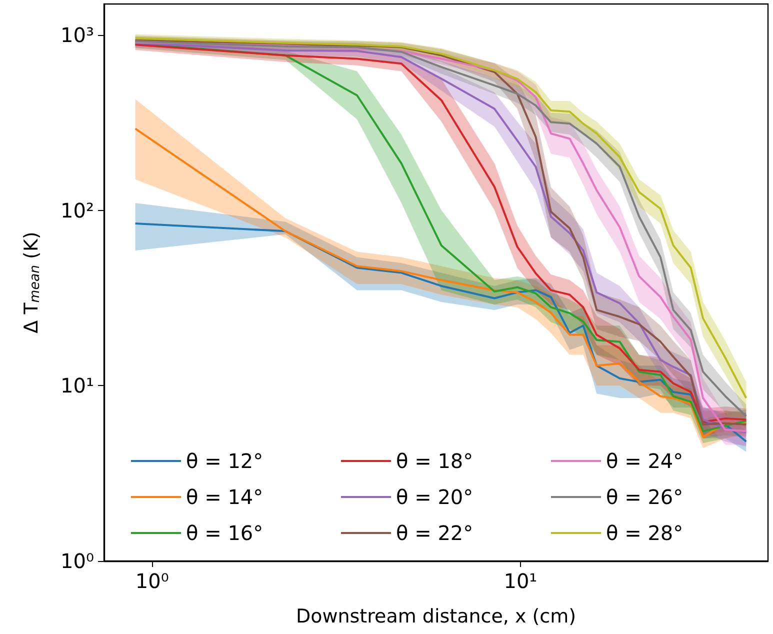  Describe the element at coordinates (77, 386) in the screenshot. I see `y-tick-label: 10¹` at that location.